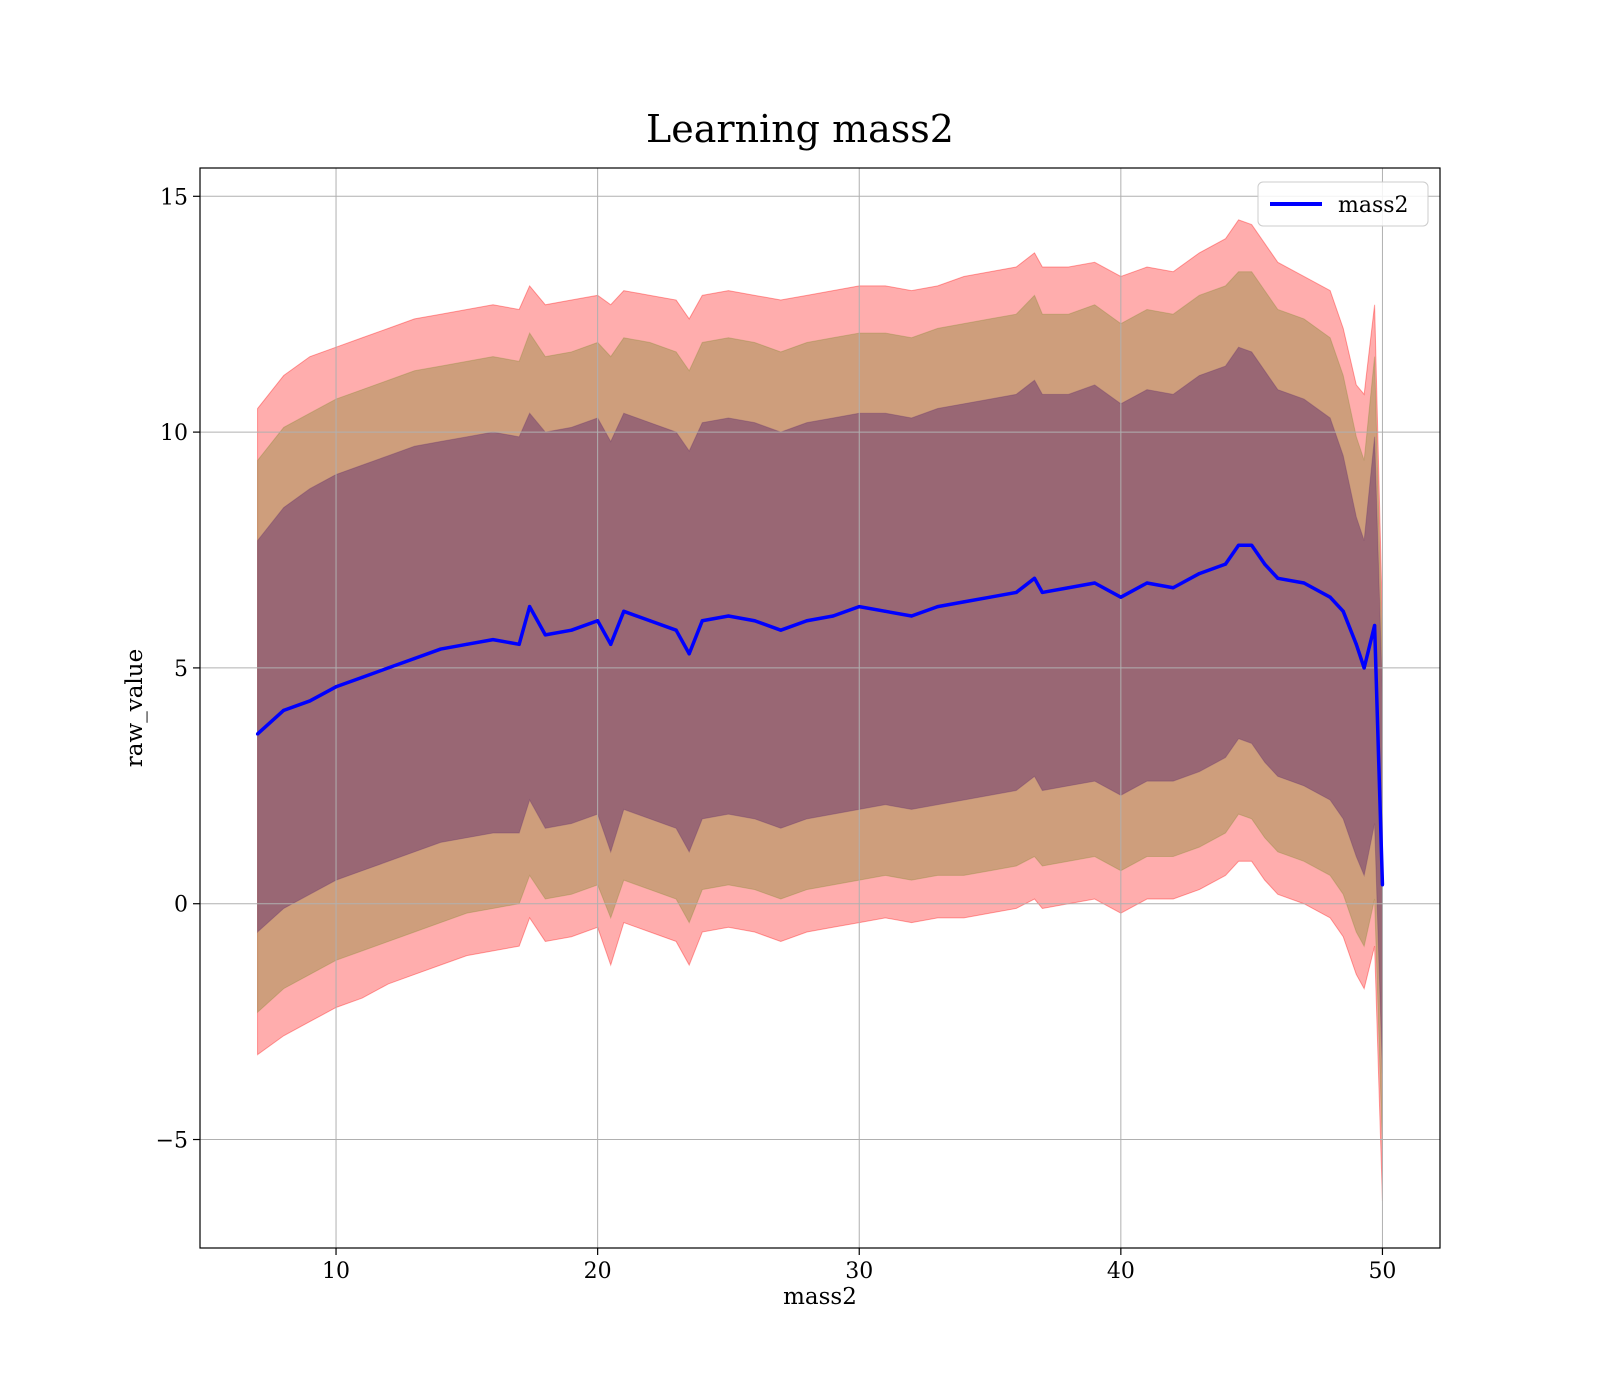 This screenshot has height=1400, width=1600. I want to click on legend-box, so click(1343, 204).